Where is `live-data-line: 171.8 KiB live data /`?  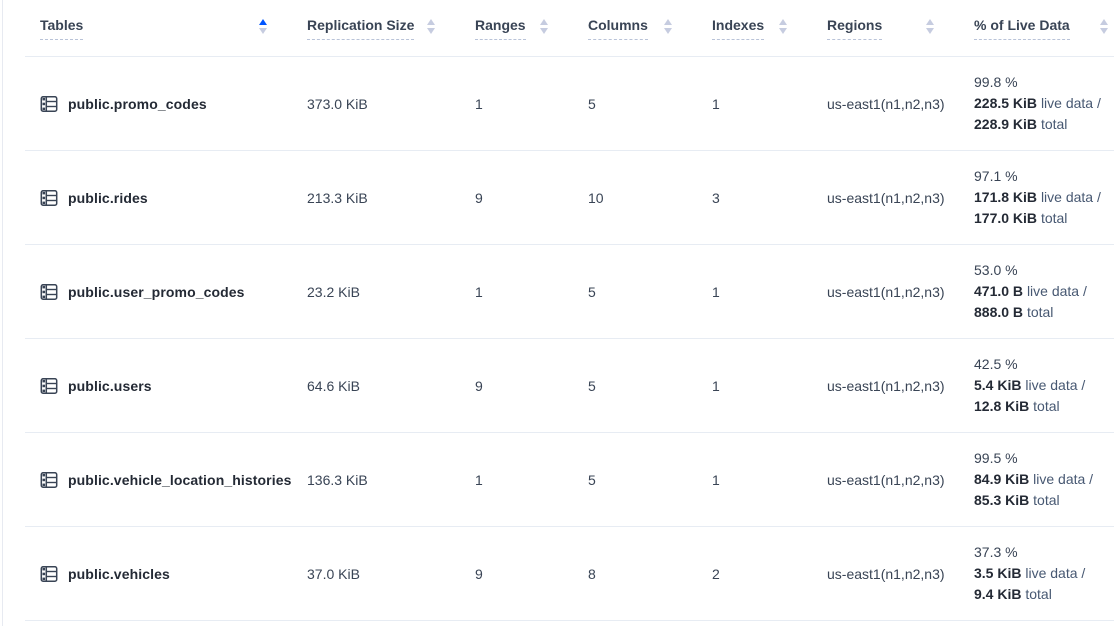
live-data-line: 171.8 KiB live data / is located at coordinates (1037, 197).